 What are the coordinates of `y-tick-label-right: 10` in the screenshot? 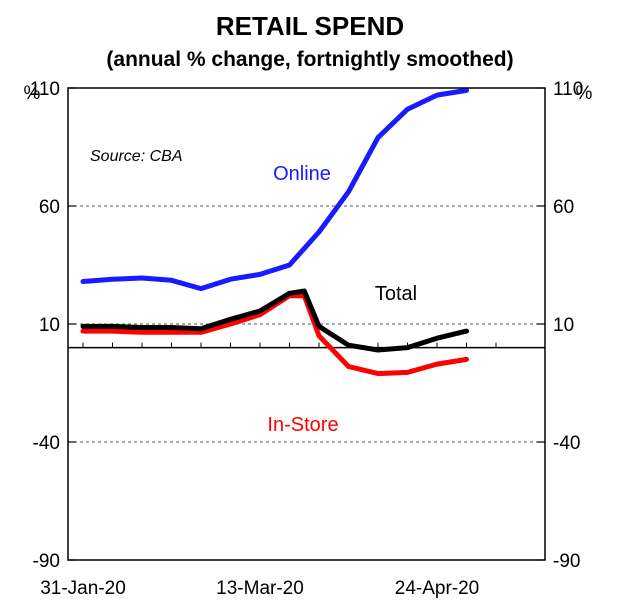 It's located at (563, 325).